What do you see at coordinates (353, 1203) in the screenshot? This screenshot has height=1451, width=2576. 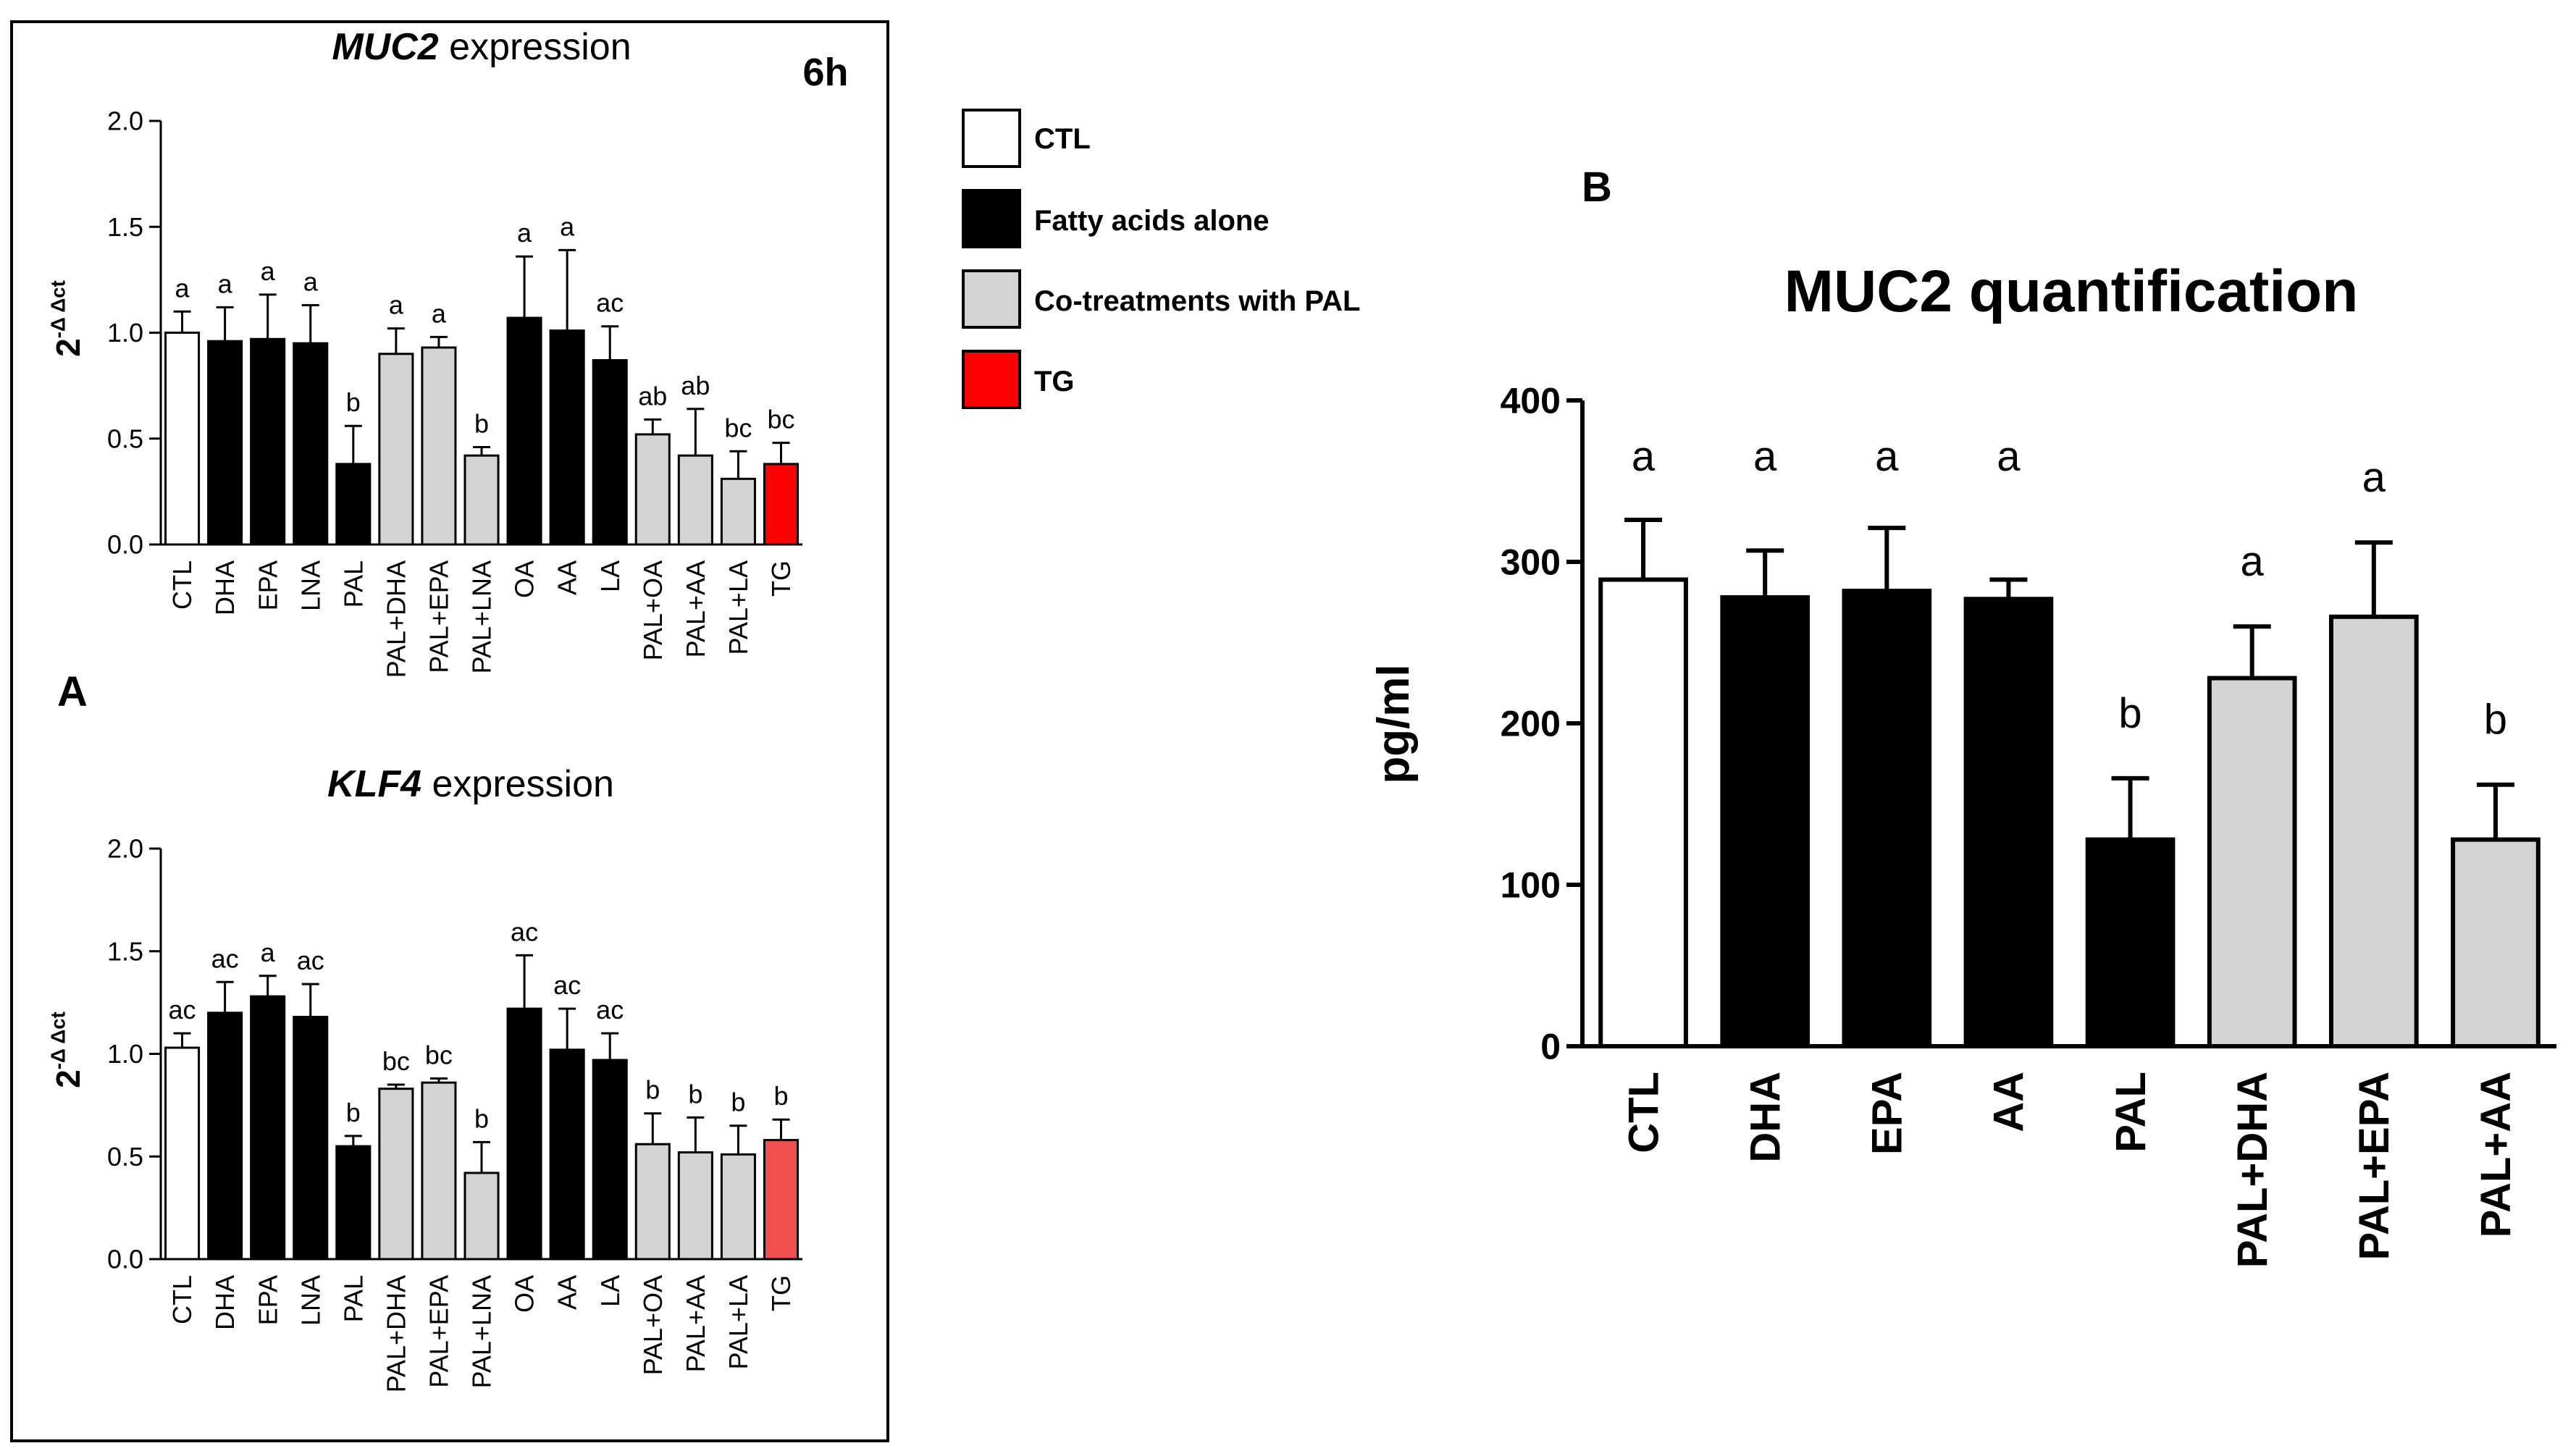 I see `klf4-expr-bar-pal` at bounding box center [353, 1203].